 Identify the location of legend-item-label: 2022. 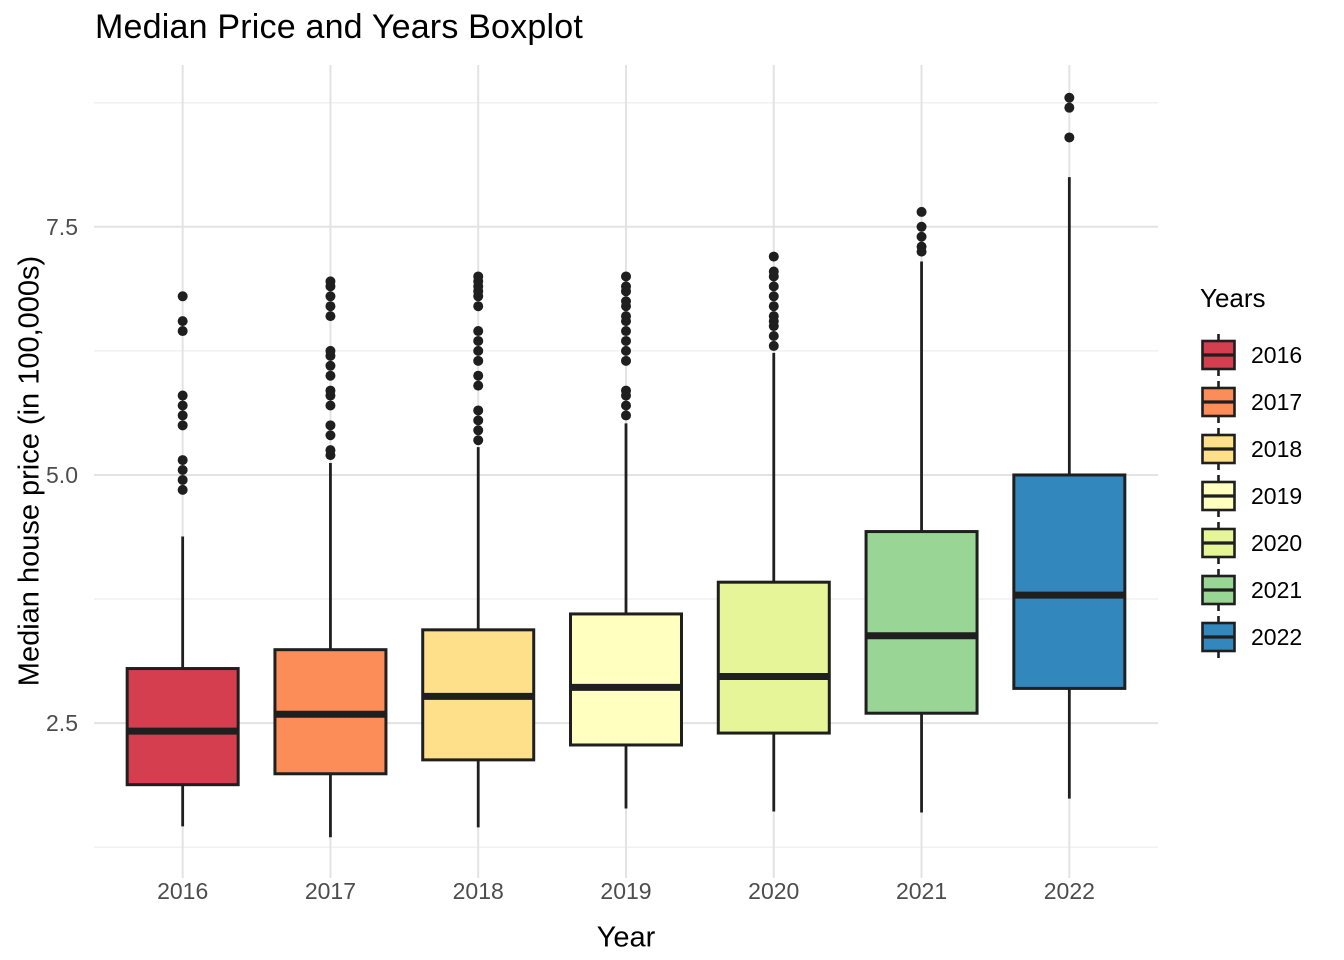
(1277, 636).